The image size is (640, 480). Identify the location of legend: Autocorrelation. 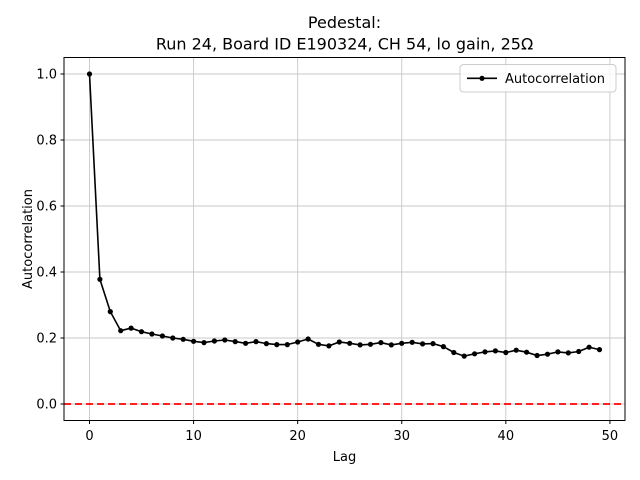
(538, 78).